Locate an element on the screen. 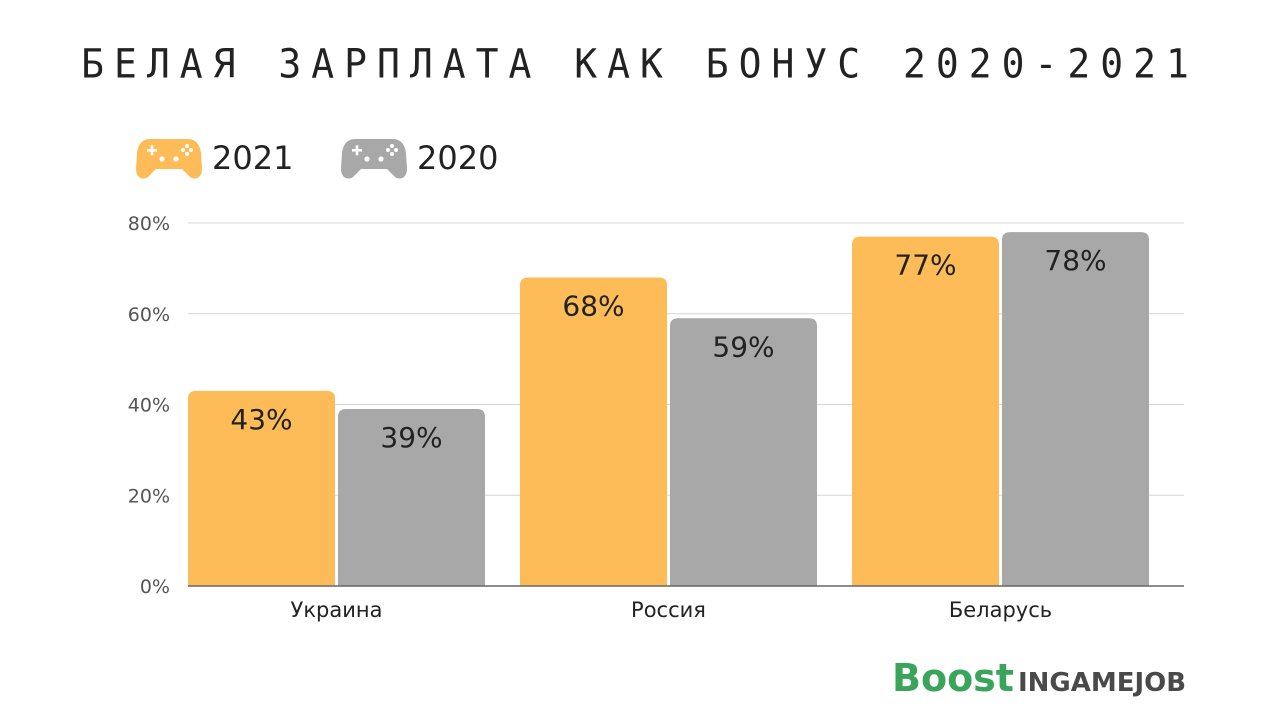 This screenshot has height=725, width=1280. legend-item-2021: 2021 is located at coordinates (214, 158).